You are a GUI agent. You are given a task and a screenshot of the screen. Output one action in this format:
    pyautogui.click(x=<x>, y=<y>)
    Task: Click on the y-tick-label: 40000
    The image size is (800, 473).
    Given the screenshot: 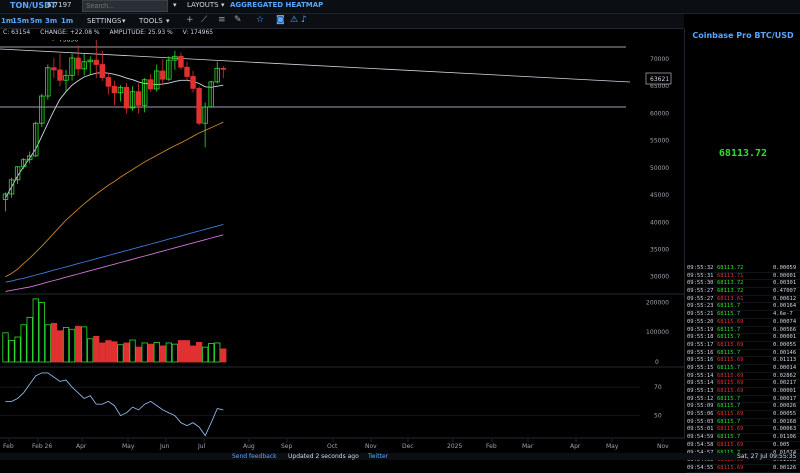 What is the action you would take?
    pyautogui.click(x=659, y=222)
    